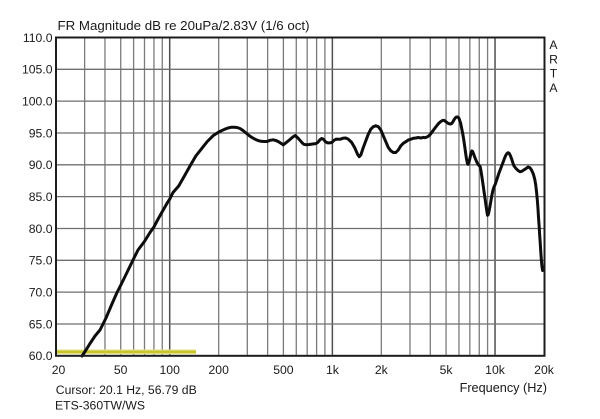 The height and width of the screenshot is (419, 600). Describe the element at coordinates (544, 370) in the screenshot. I see `svg-text: 20k` at that location.